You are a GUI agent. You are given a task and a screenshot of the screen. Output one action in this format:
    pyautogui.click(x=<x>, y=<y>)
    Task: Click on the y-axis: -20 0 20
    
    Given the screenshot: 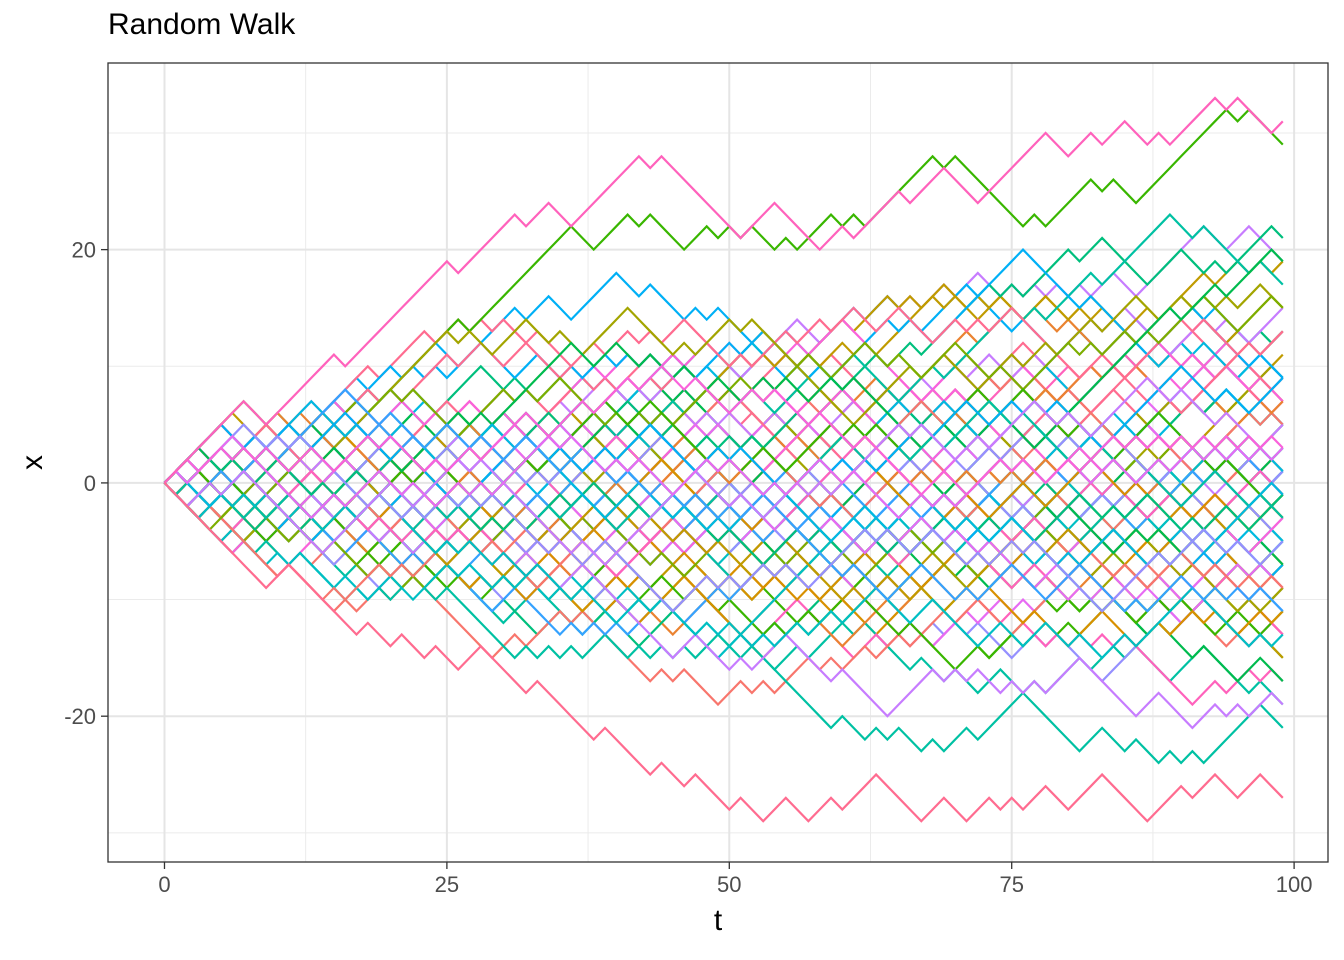 What is the action you would take?
    pyautogui.click(x=86, y=483)
    